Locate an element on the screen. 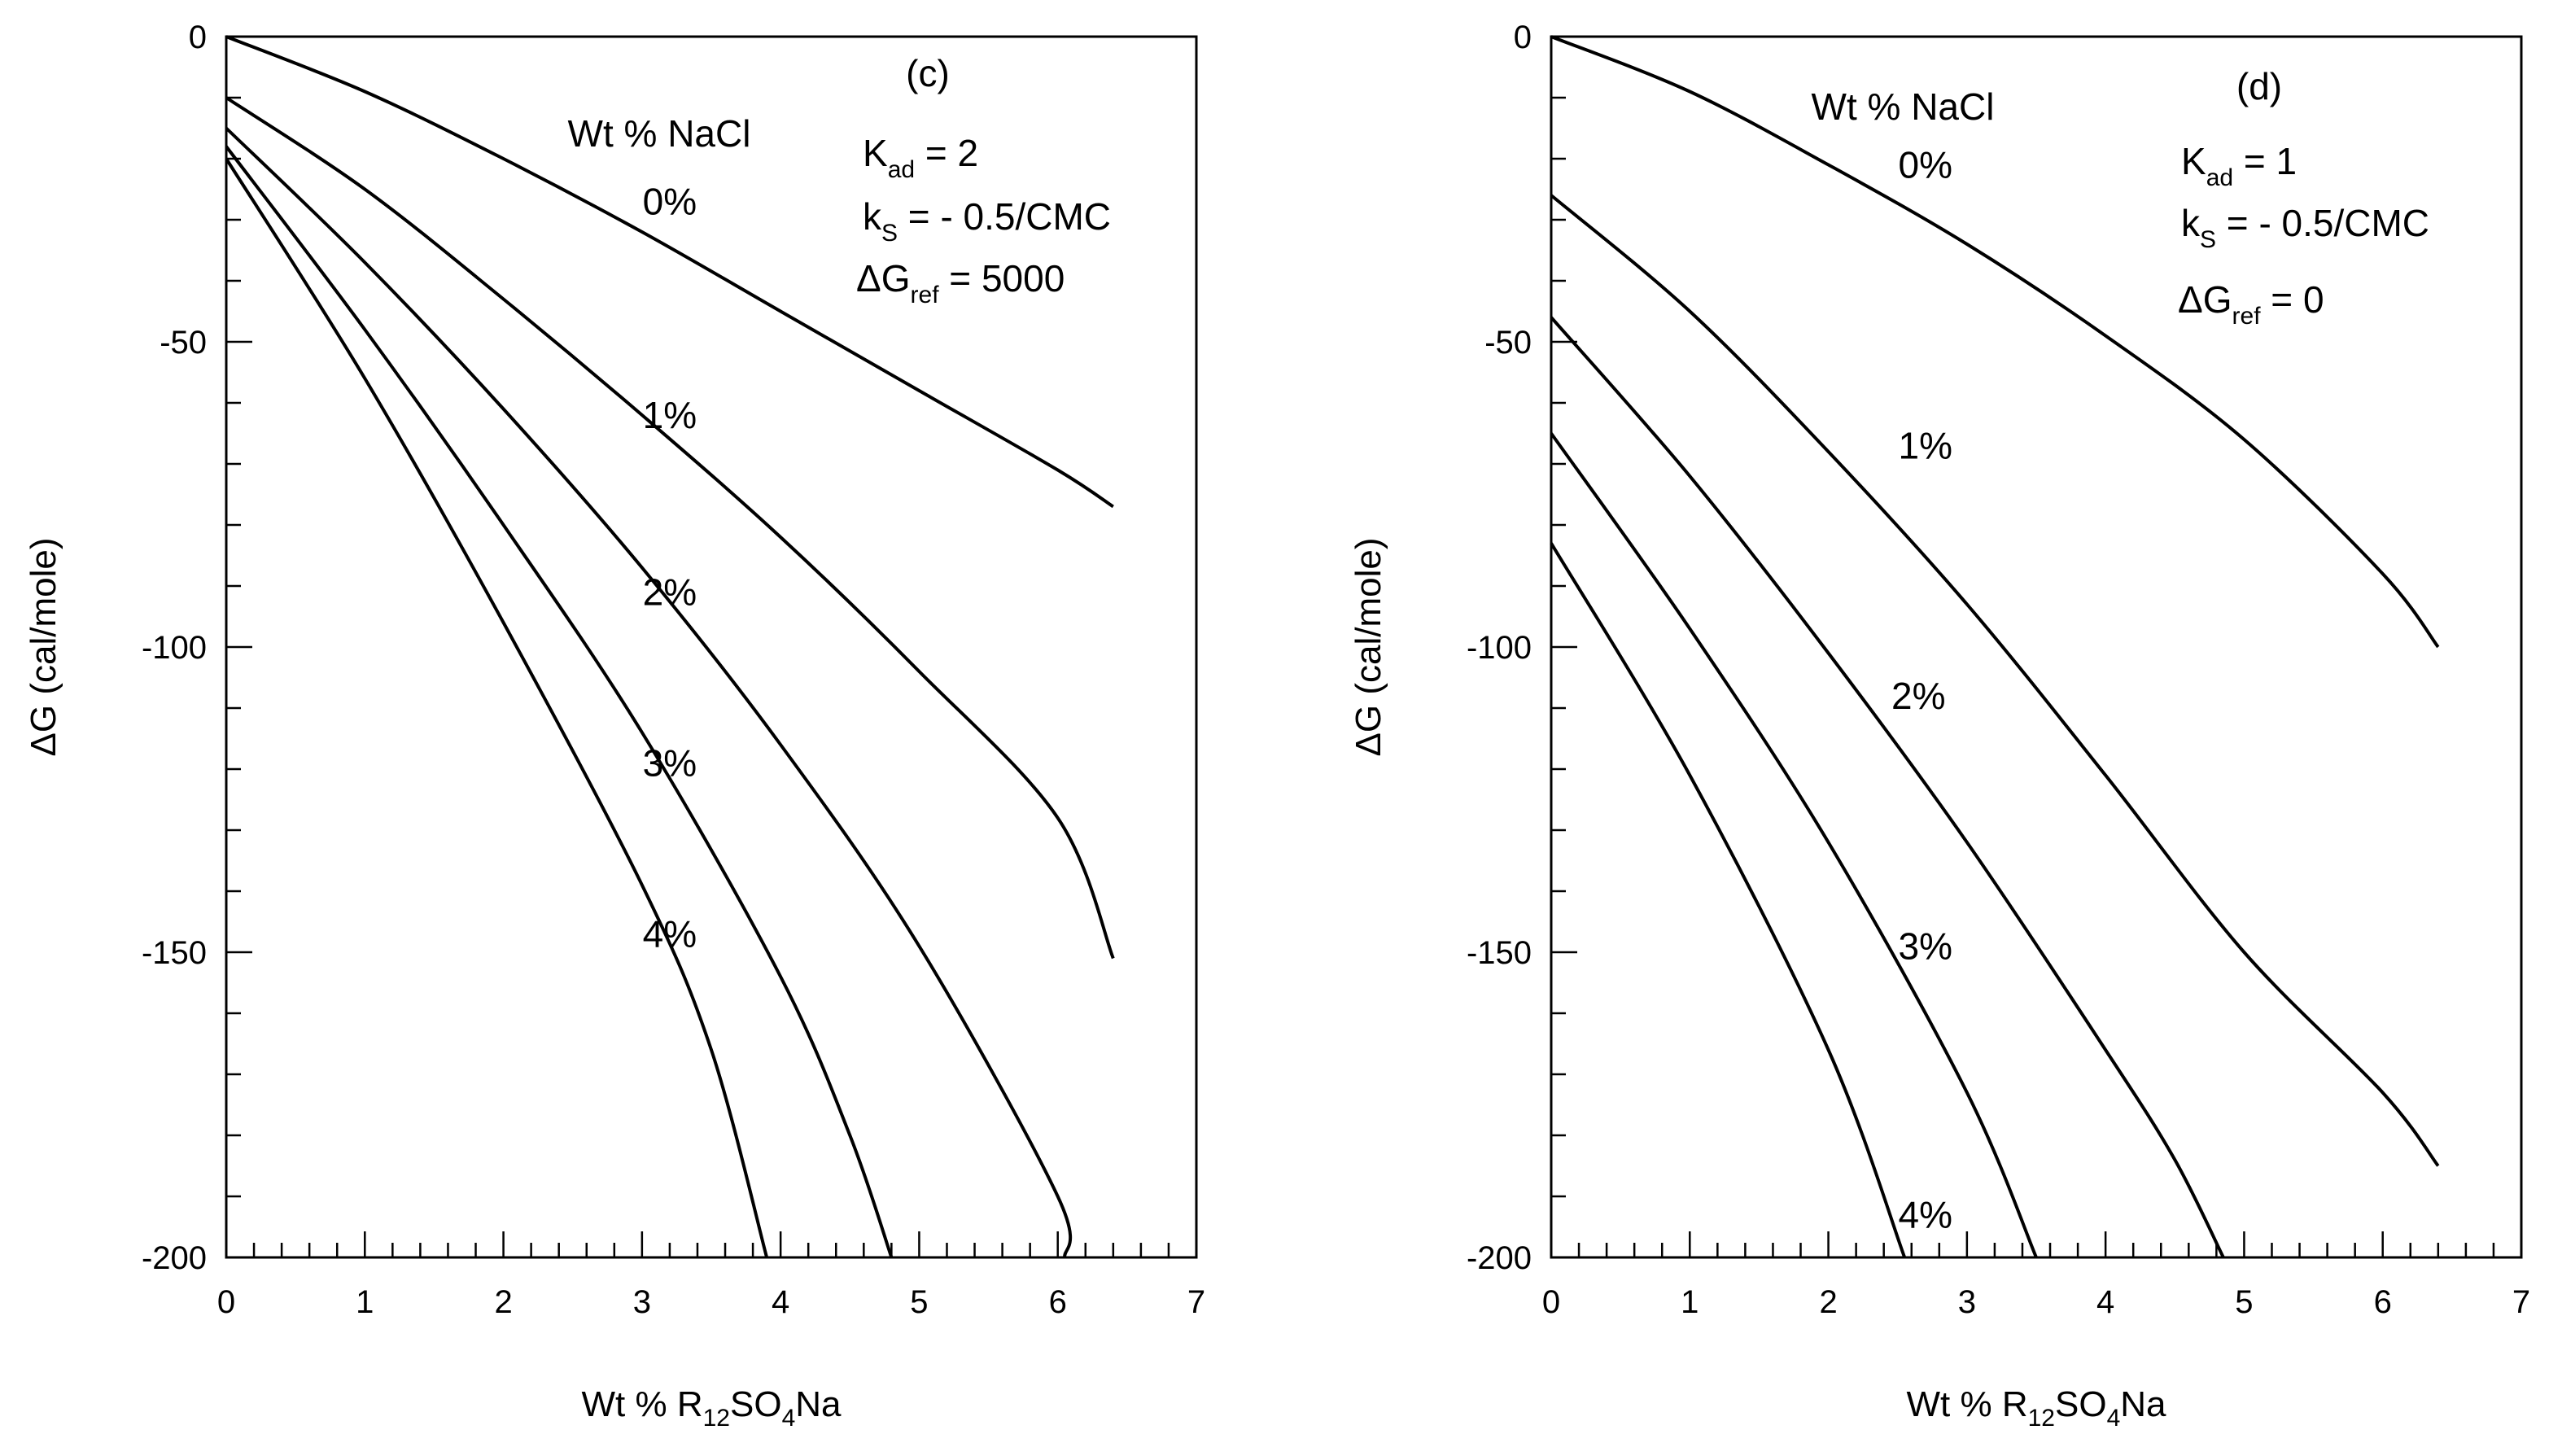  param-value: = 5000 is located at coordinates (1002, 278).